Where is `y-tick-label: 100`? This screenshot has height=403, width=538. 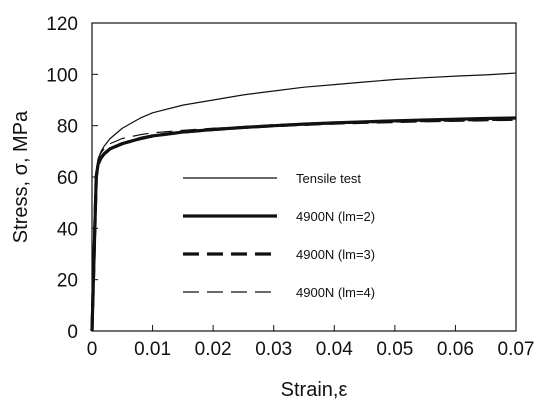 y-tick-label: 100 is located at coordinates (62, 75).